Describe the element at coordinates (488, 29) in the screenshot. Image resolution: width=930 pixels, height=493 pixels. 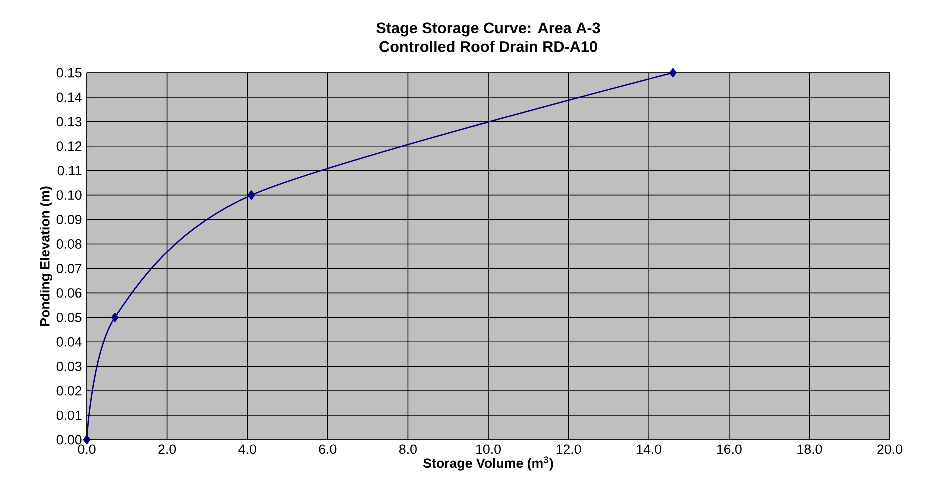
I see `chart-title: Stage Storage Curve: Area A-3` at that location.